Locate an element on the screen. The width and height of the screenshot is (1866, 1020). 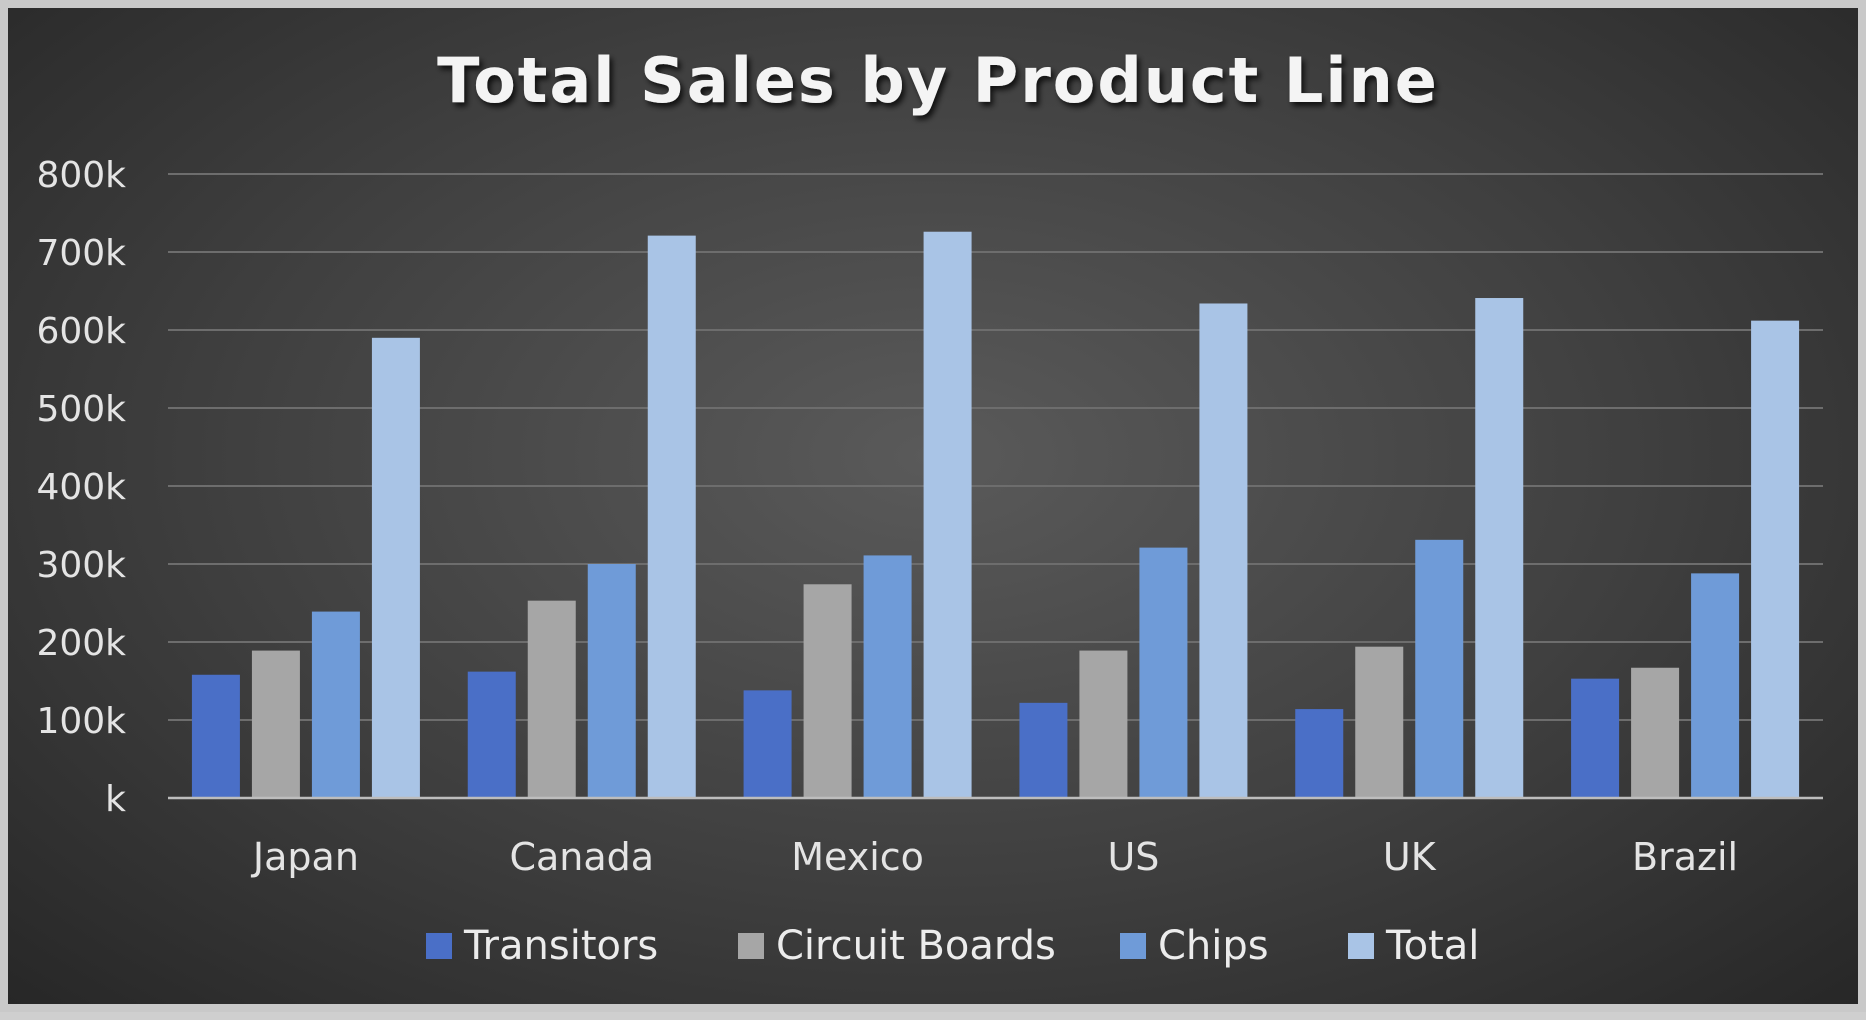
y-tick-label: 200k is located at coordinates (81, 643).